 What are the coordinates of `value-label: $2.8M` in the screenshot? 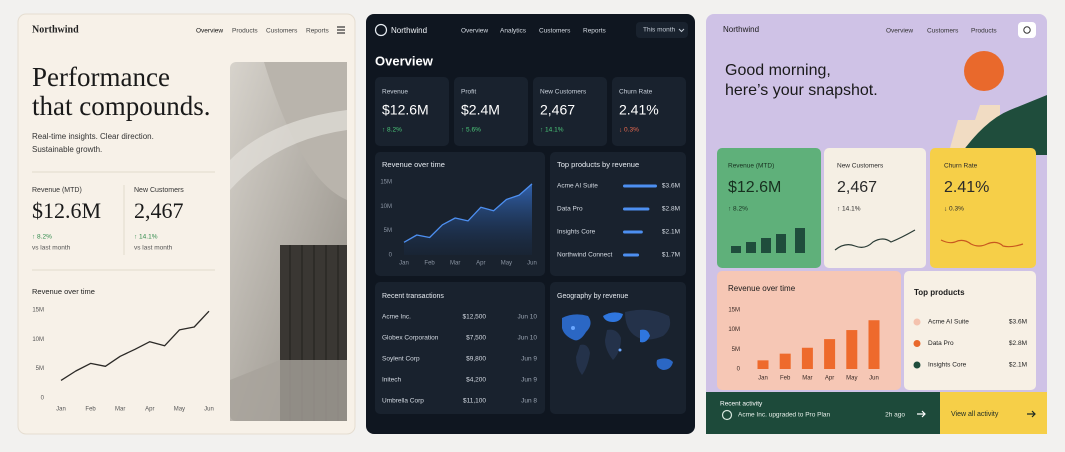 It's located at (671, 209).